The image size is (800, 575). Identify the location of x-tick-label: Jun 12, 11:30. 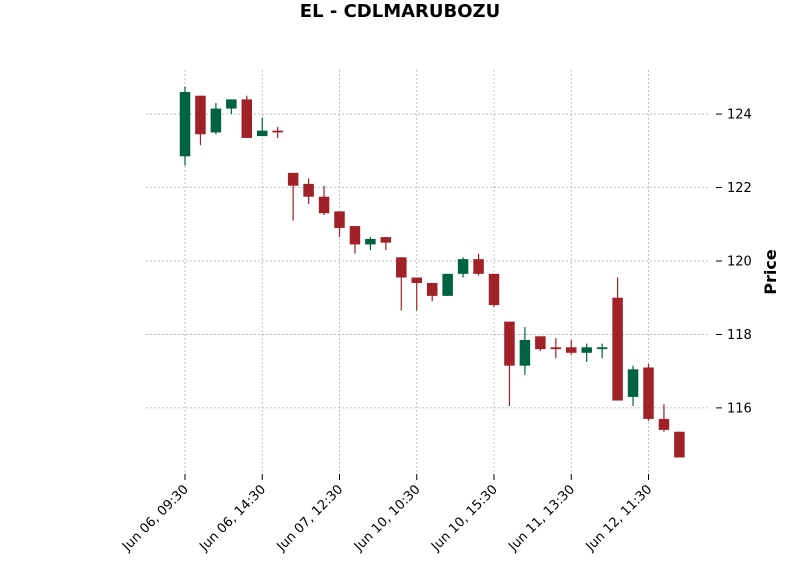
(619, 518).